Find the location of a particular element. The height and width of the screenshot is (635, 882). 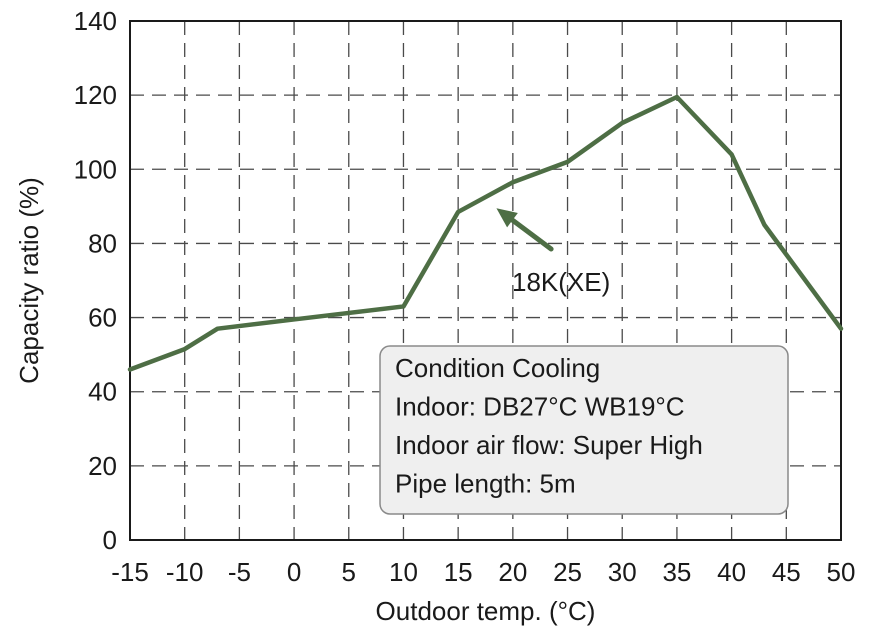

y-tick-label: 20 is located at coordinates (102, 466).